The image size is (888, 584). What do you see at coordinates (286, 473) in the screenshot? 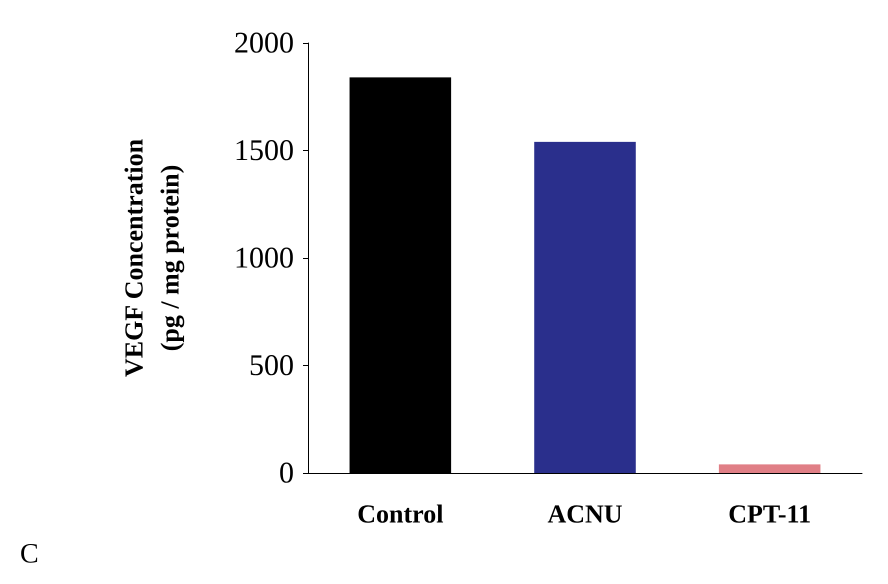
I see `y-tick-label: 0` at bounding box center [286, 473].